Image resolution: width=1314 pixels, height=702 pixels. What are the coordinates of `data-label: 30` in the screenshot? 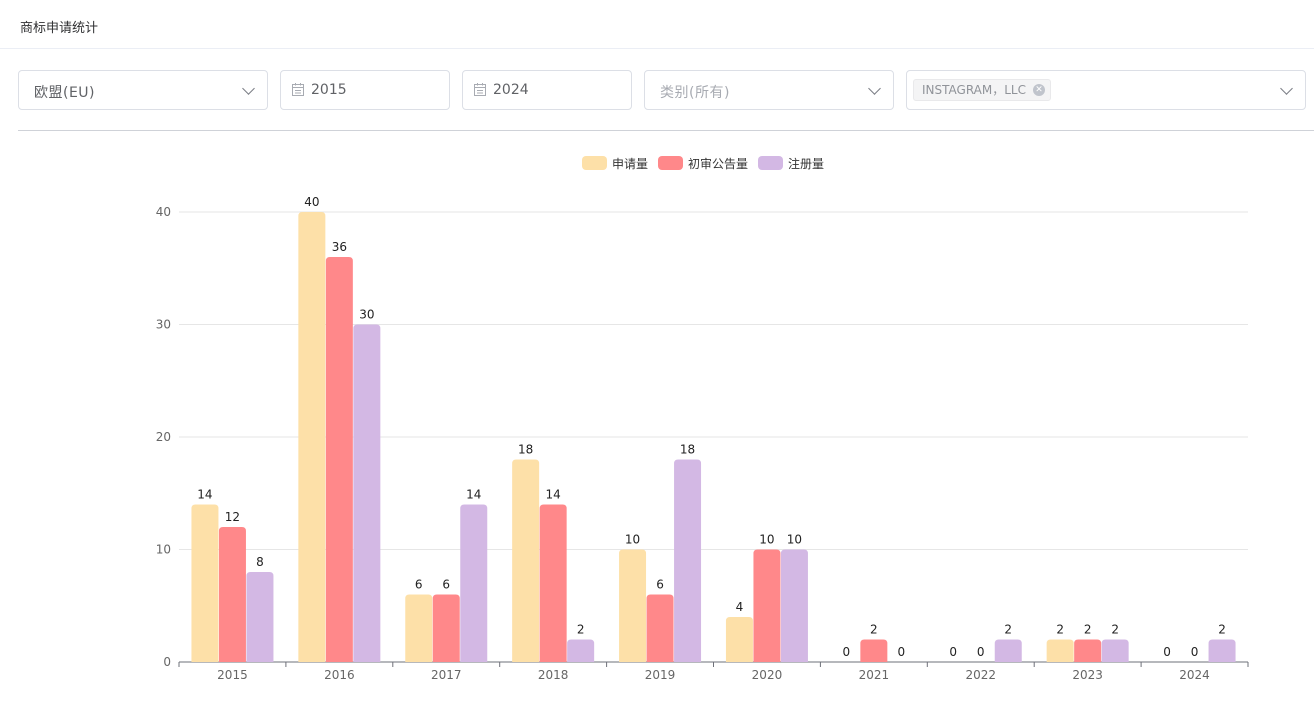 It's located at (366, 315).